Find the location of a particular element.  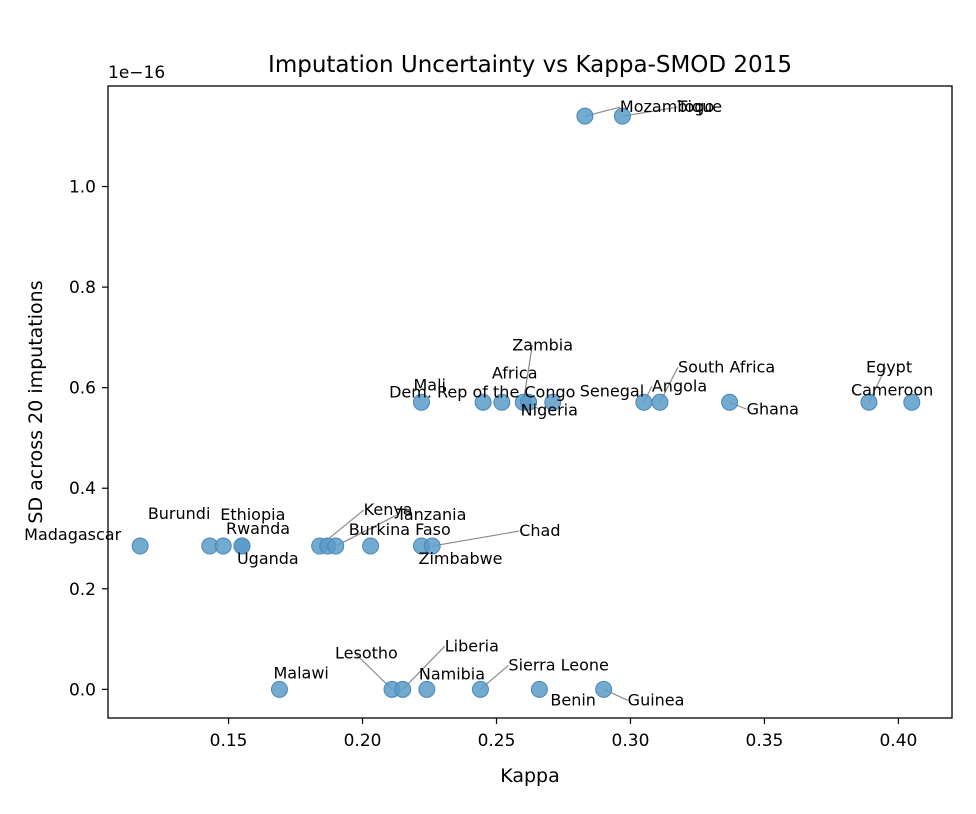

point-label: Rwanda is located at coordinates (258, 528).